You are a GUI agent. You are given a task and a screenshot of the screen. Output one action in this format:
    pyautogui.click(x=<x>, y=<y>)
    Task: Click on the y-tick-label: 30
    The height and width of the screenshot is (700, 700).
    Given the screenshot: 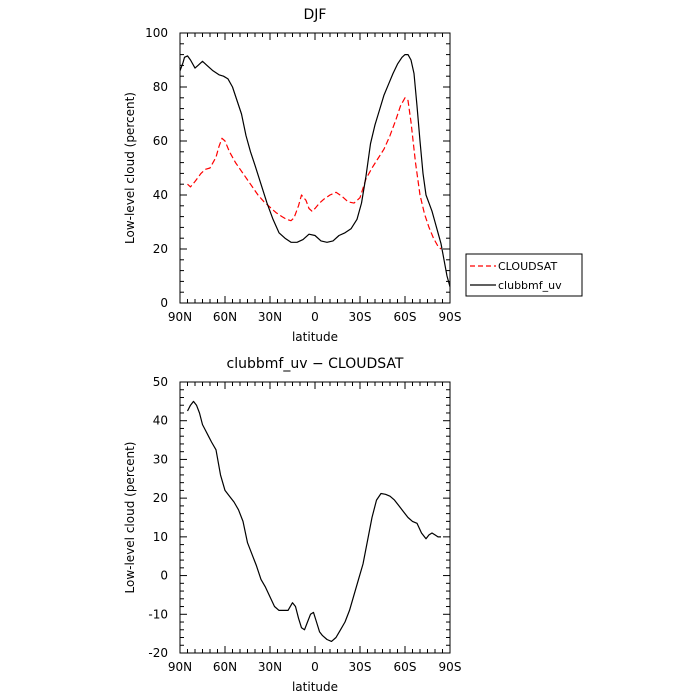 What is the action you would take?
    pyautogui.click(x=160, y=459)
    